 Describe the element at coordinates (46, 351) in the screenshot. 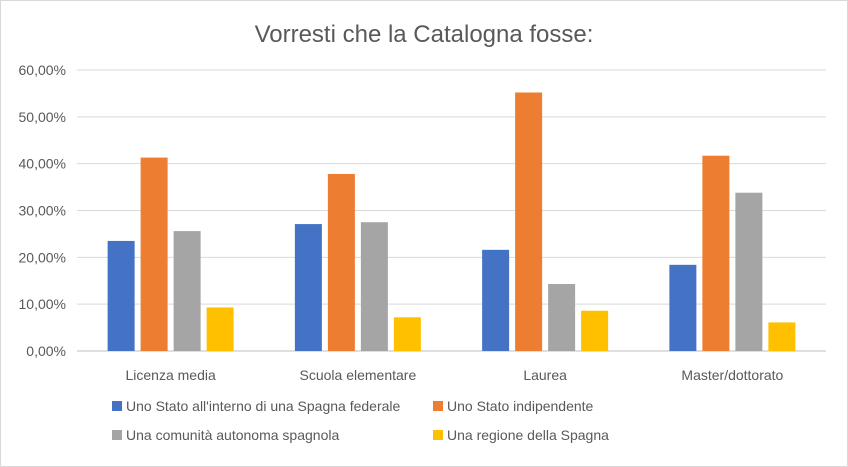

I see `y-tick-label: 0,00%` at that location.